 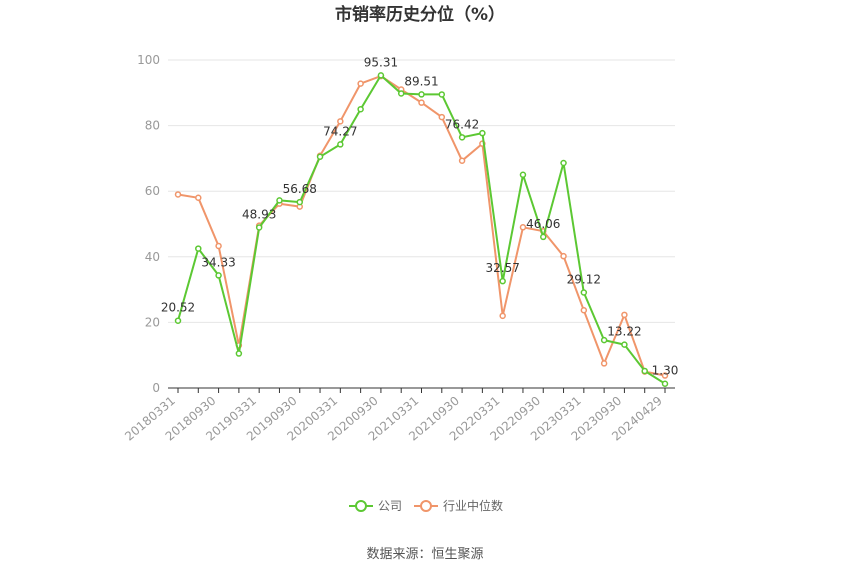 What do you see at coordinates (148, 60) in the screenshot?
I see `y-tick-label: 100` at bounding box center [148, 60].